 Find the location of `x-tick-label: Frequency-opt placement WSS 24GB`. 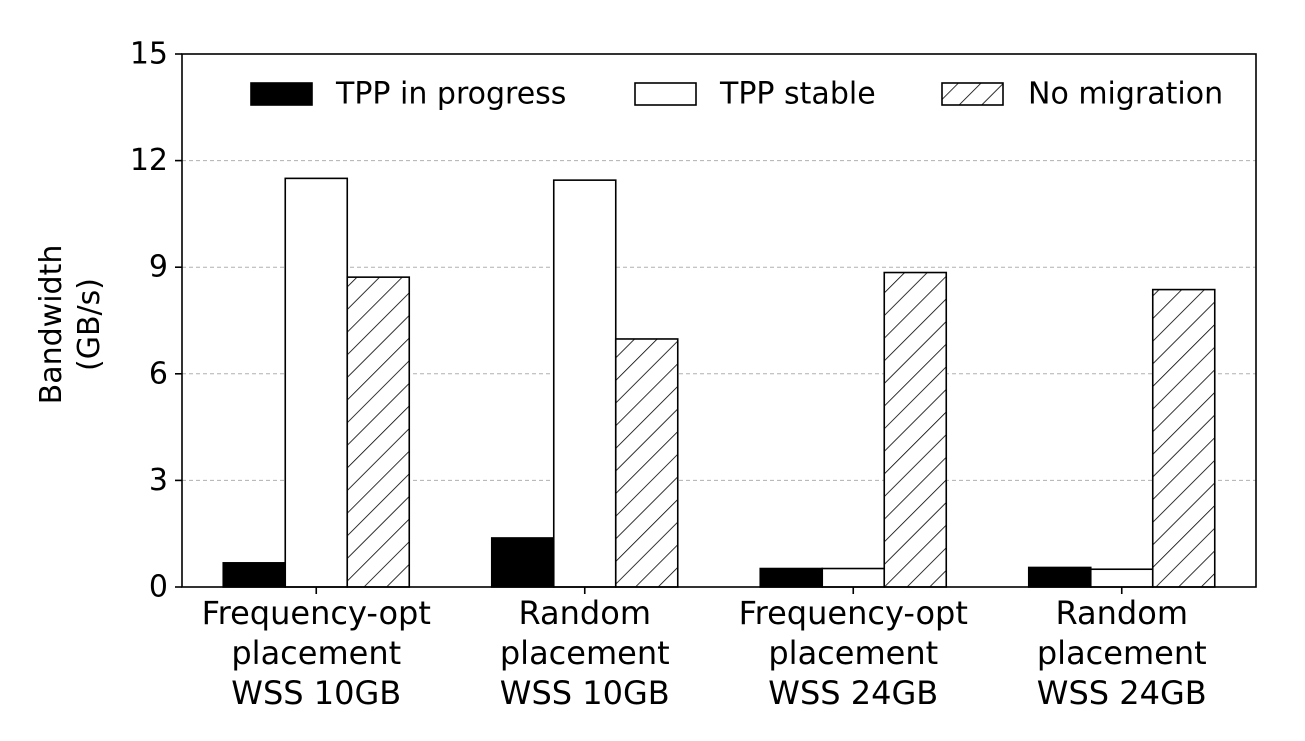

x-tick-label: Frequency-opt placement WSS 24GB is located at coordinates (853, 653).